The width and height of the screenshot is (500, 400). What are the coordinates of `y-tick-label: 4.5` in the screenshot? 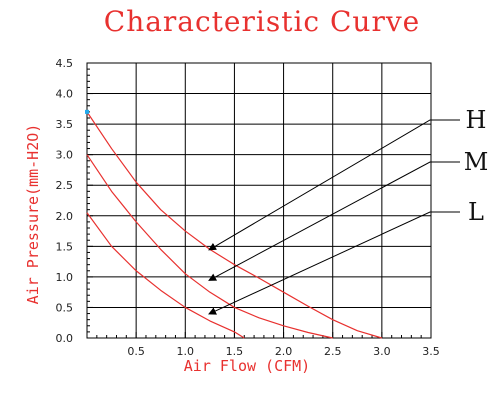 It's located at (65, 63).